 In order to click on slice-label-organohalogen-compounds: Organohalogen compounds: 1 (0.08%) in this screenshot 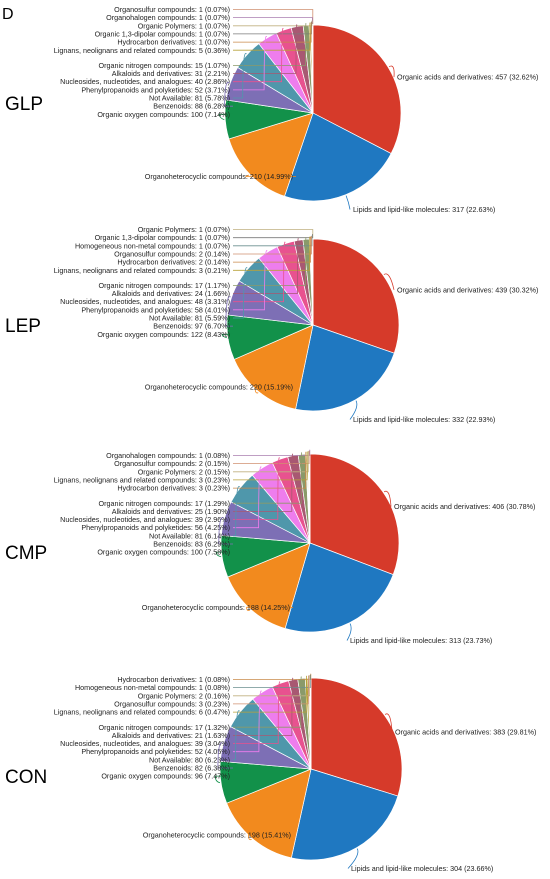, I will do `click(168, 455)`.